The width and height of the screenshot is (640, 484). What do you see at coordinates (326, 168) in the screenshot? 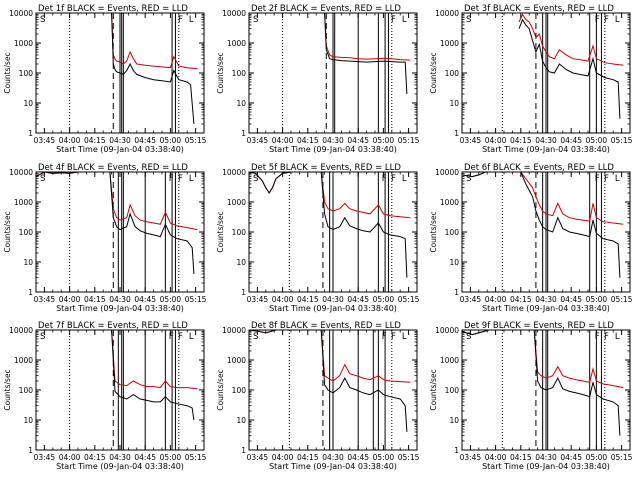
I see `panel-title: Det 5f BLACK = Events, RED = LLD` at bounding box center [326, 168].